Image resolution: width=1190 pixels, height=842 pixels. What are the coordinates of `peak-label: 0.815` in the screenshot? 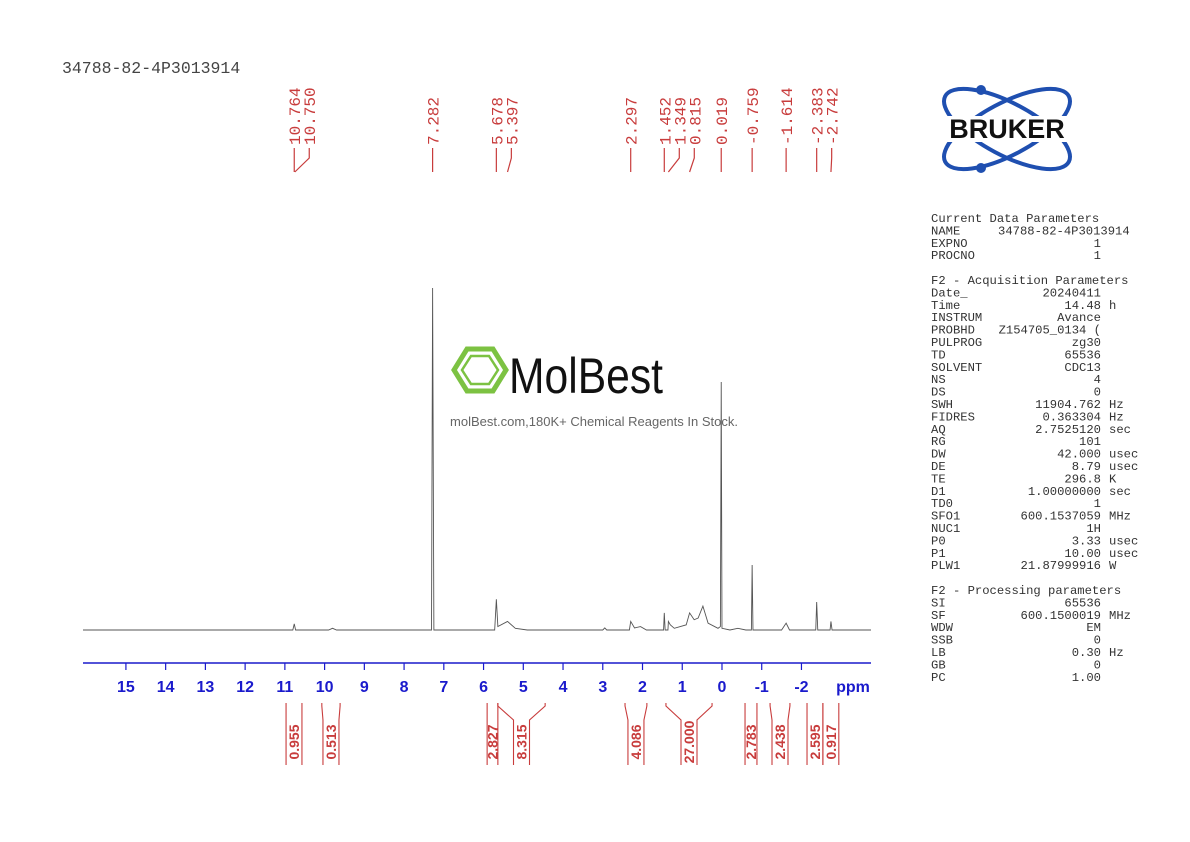 It's located at (696, 121).